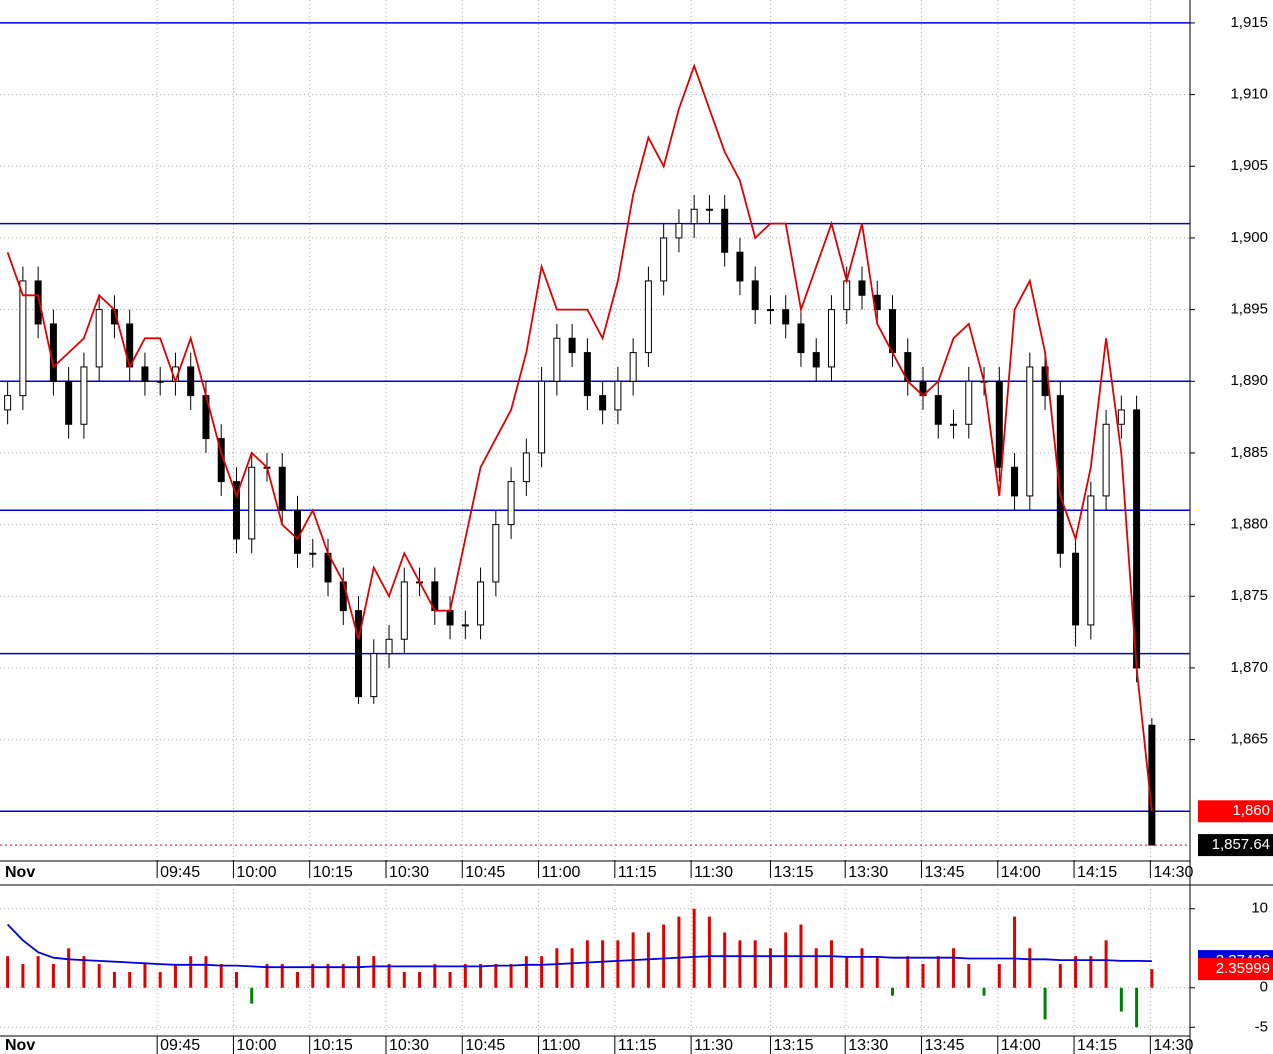 The width and height of the screenshot is (1273, 1054). Describe the element at coordinates (793, 872) in the screenshot. I see `x-tick-label: 13:15` at that location.